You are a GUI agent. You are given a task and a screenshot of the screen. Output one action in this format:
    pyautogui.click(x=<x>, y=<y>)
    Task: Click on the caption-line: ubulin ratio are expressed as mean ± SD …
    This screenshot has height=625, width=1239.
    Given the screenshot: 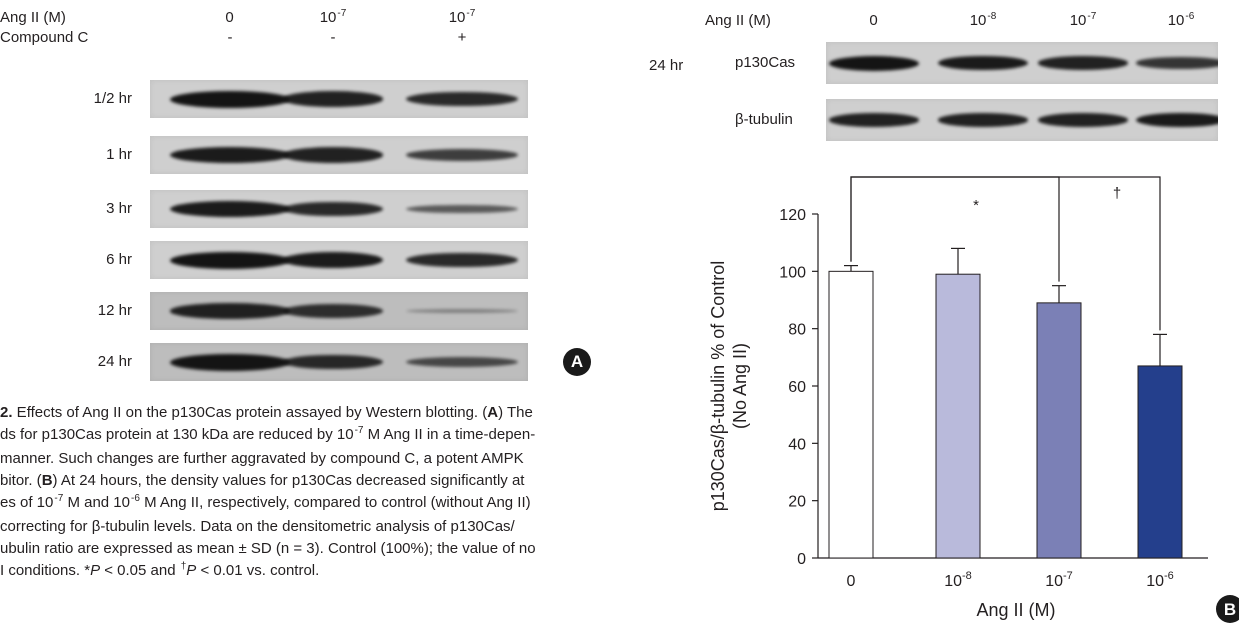 What is the action you would take?
    pyautogui.click(x=268, y=548)
    